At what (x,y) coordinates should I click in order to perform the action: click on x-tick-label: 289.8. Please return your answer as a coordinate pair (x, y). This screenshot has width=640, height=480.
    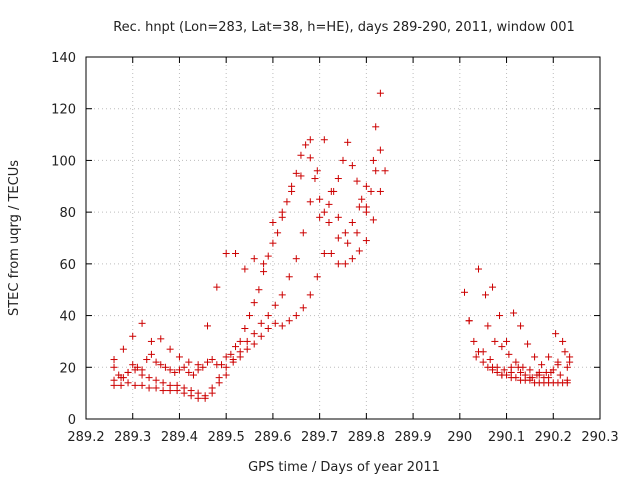
    Looking at the image, I should click on (366, 437).